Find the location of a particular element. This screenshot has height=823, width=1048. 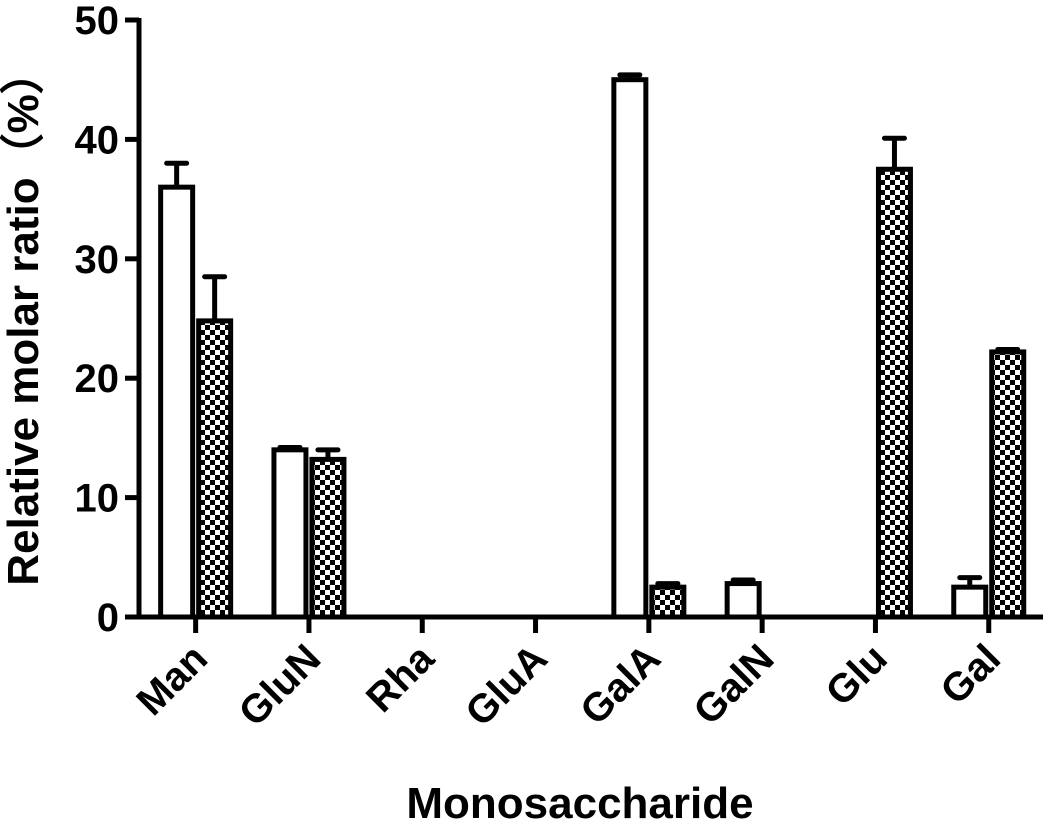

x-axis-title: Monosaccharide is located at coordinates (579, 801).